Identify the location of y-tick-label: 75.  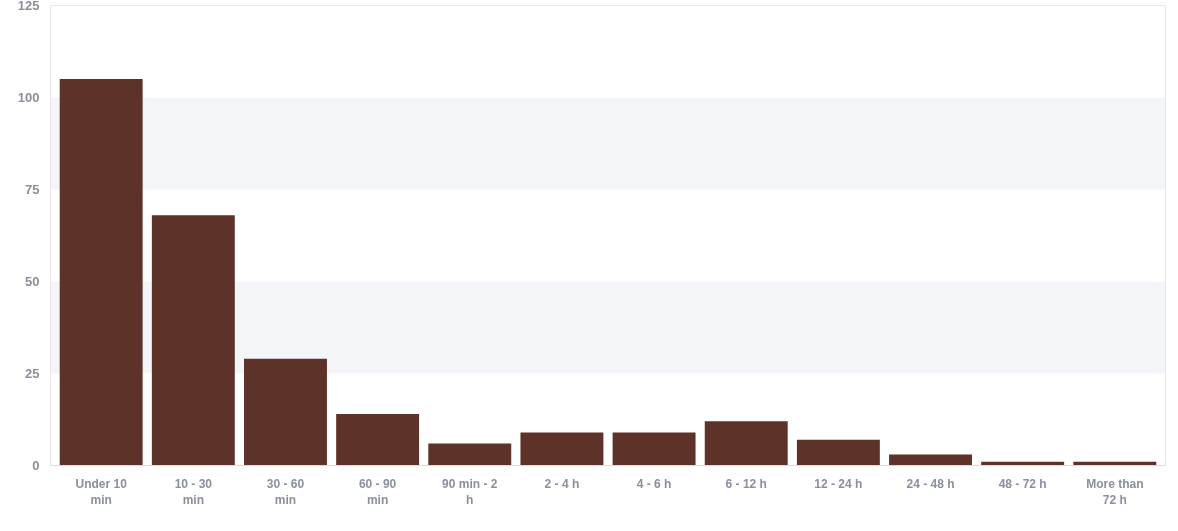
(32, 189).